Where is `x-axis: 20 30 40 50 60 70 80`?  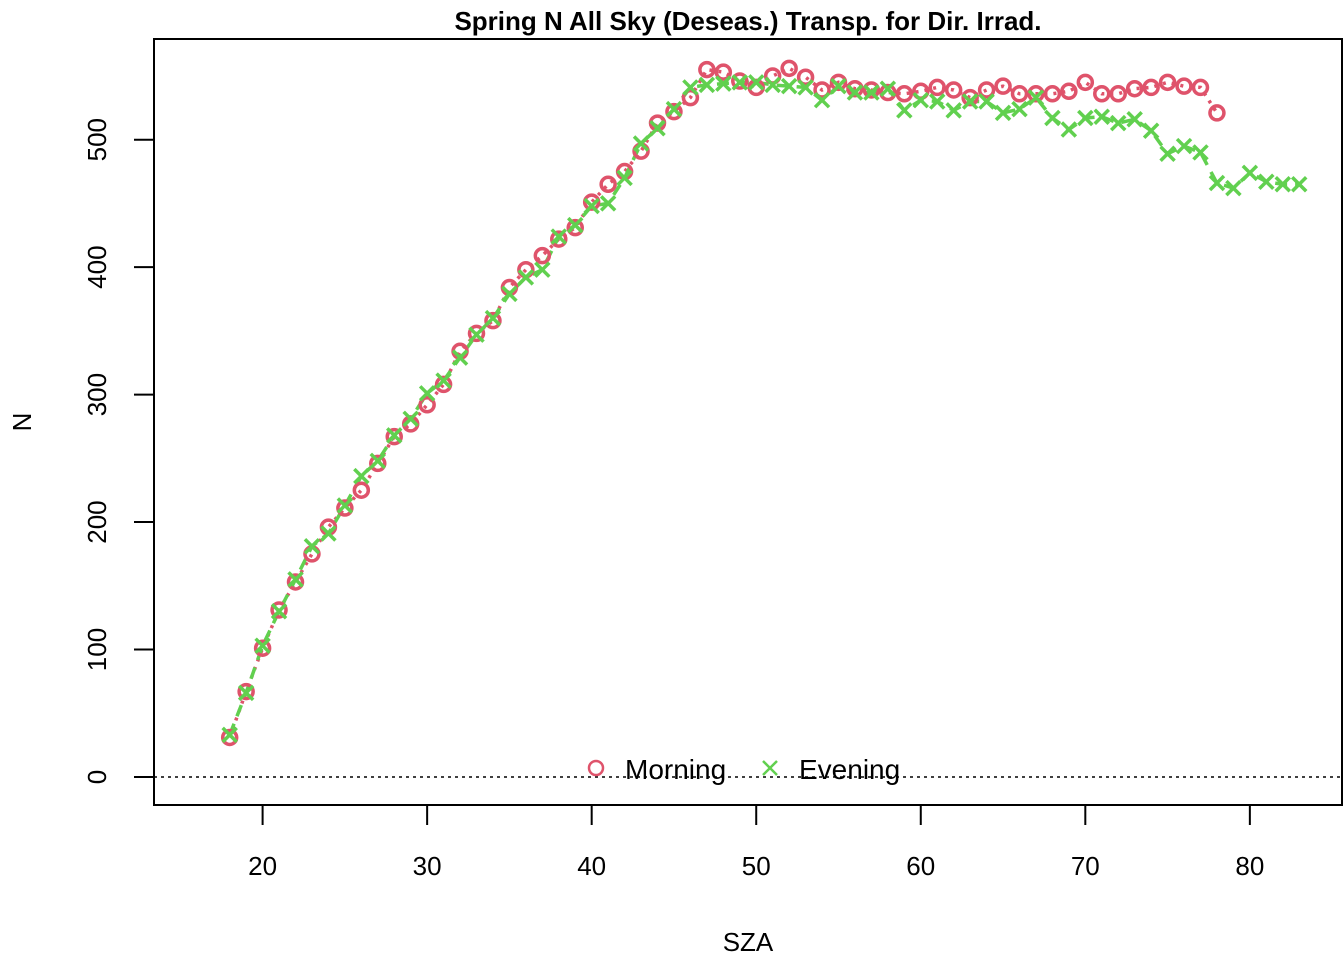
x-axis: 20 30 40 50 60 70 80 is located at coordinates (756, 842).